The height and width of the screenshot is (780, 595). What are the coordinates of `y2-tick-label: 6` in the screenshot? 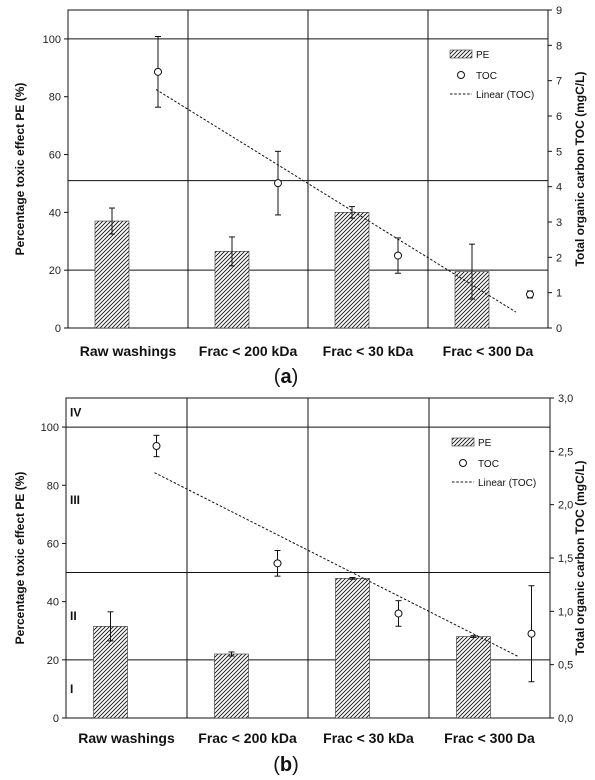 It's located at (559, 117).